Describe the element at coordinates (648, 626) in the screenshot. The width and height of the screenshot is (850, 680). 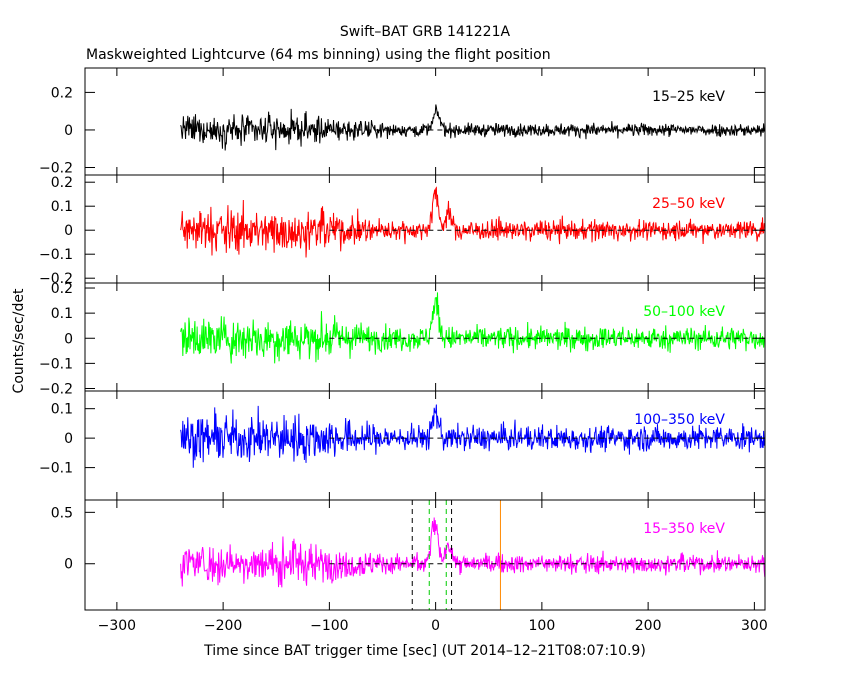
I see `x-tick-label: 200` at that location.